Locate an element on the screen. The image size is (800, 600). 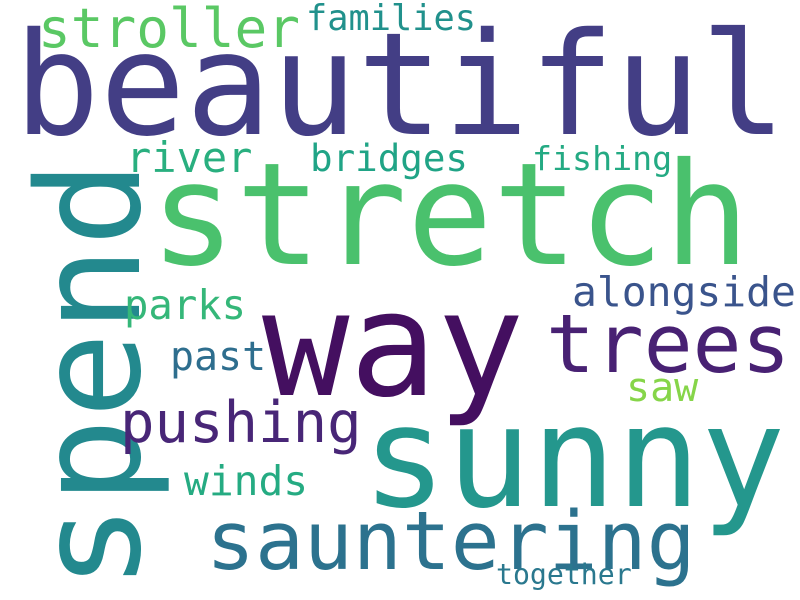
word-way: way is located at coordinates (393, 345).